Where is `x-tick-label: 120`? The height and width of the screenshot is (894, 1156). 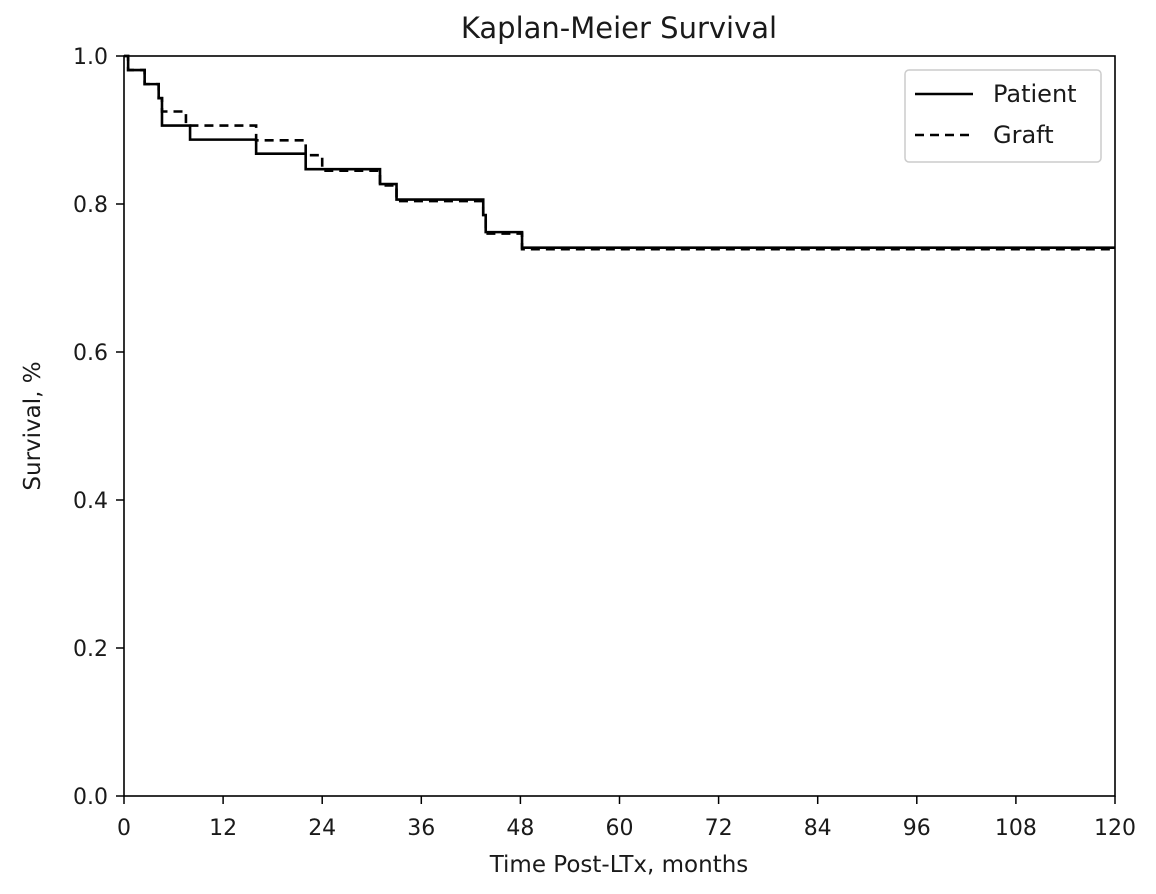 x-tick-label: 120 is located at coordinates (1115, 828).